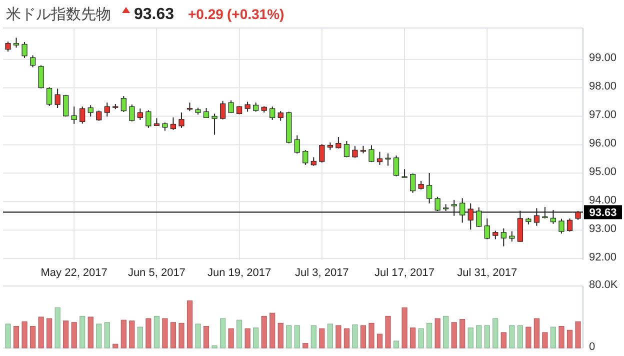  What do you see at coordinates (154, 14) in the screenshot?
I see `text: 93.63` at bounding box center [154, 14].